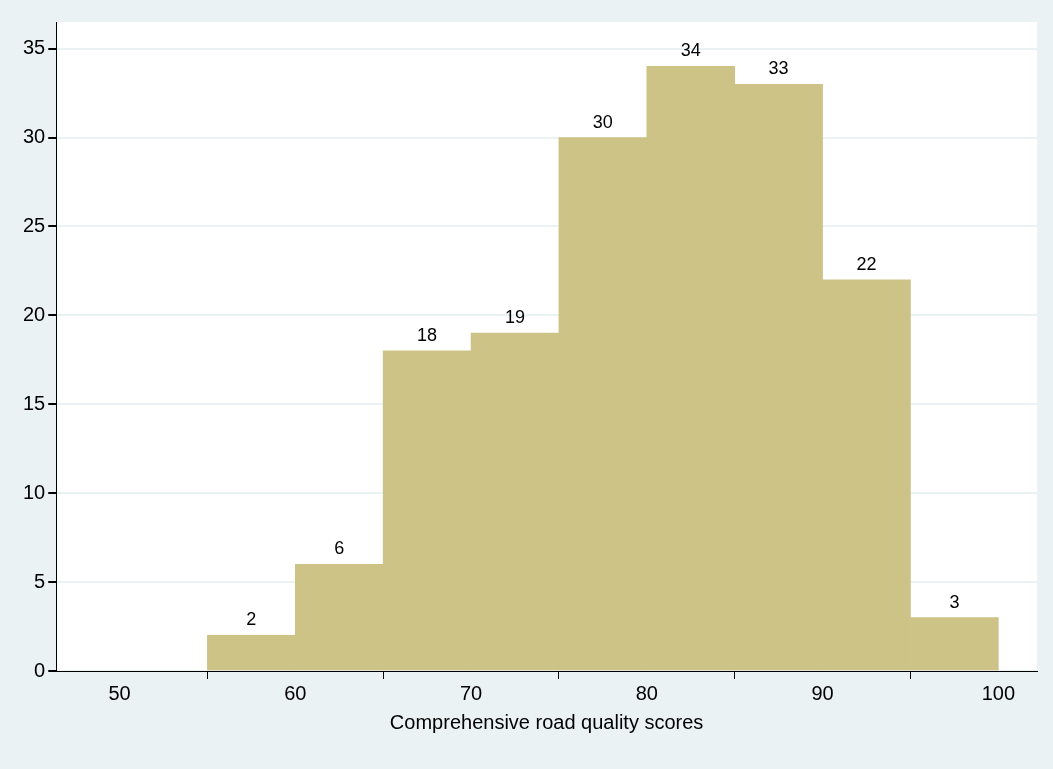 This screenshot has height=769, width=1053. I want to click on y-tick-label: 10, so click(34, 491).